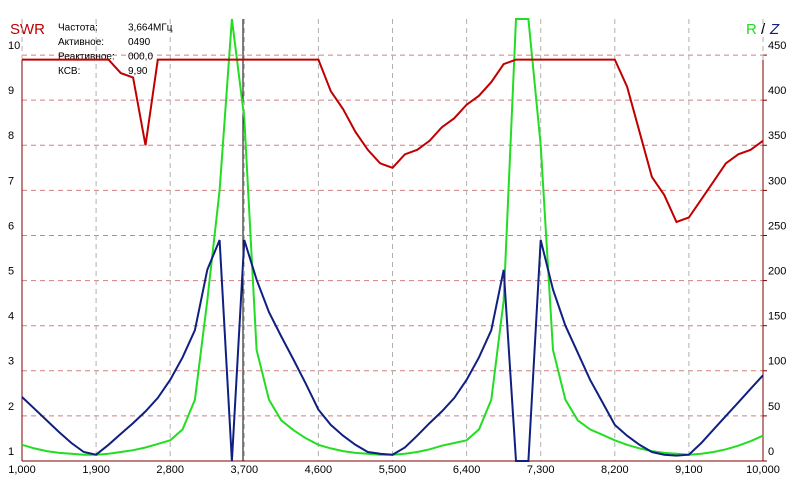  I want to click on legend-entry: Z, so click(774, 29).